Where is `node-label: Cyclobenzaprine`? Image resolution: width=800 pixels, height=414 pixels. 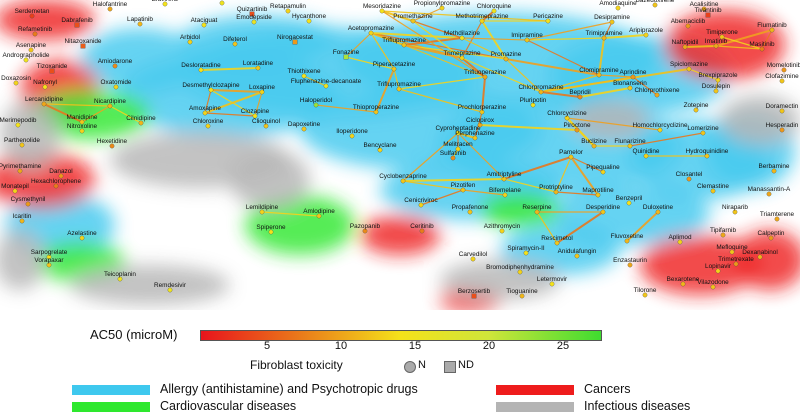 node-label: Cyclobenzaprine is located at coordinates (403, 176).